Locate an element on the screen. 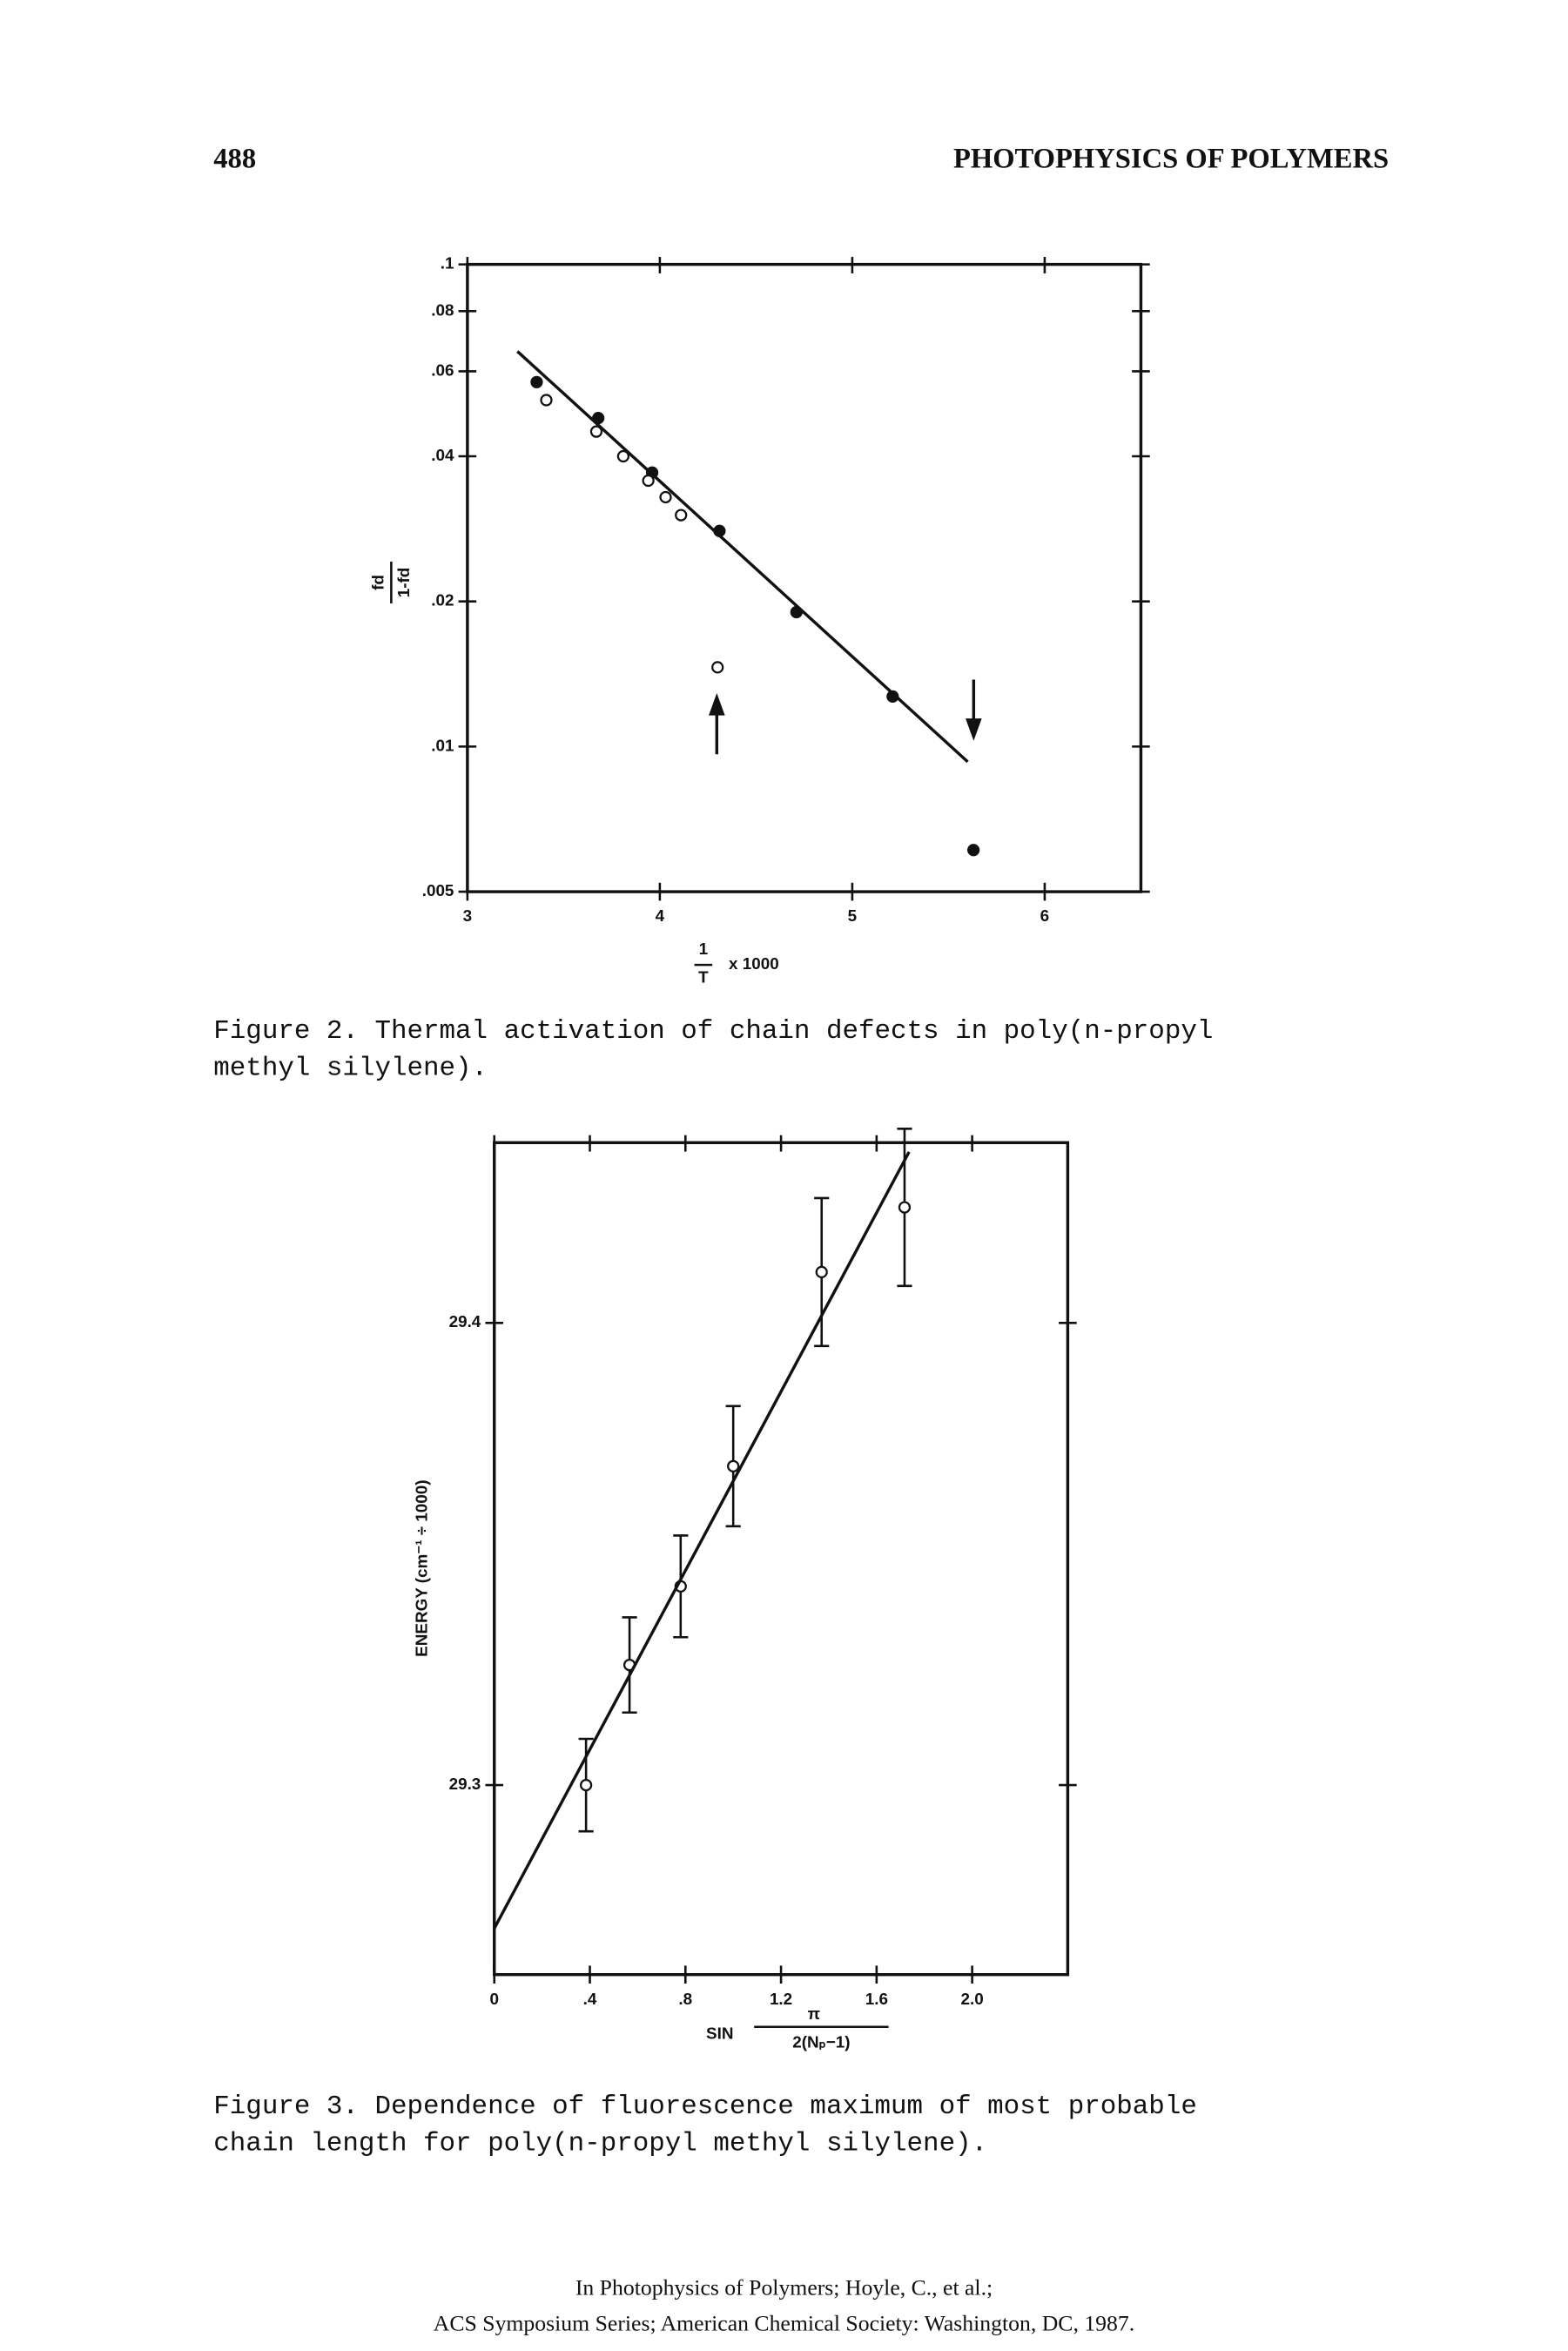 The height and width of the screenshot is (2351, 1568). y-axis-label: fd 1-fd is located at coordinates (391, 582).